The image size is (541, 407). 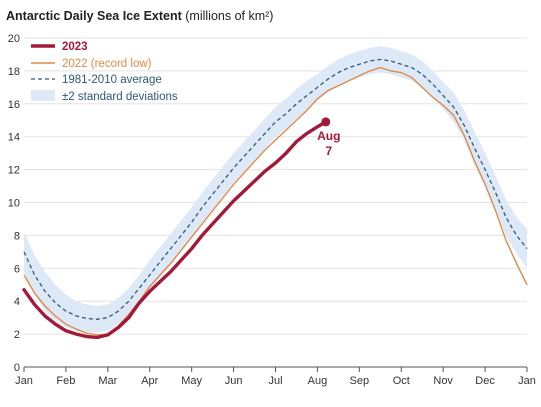 I want to click on x-tick-label: Nov, so click(x=443, y=381).